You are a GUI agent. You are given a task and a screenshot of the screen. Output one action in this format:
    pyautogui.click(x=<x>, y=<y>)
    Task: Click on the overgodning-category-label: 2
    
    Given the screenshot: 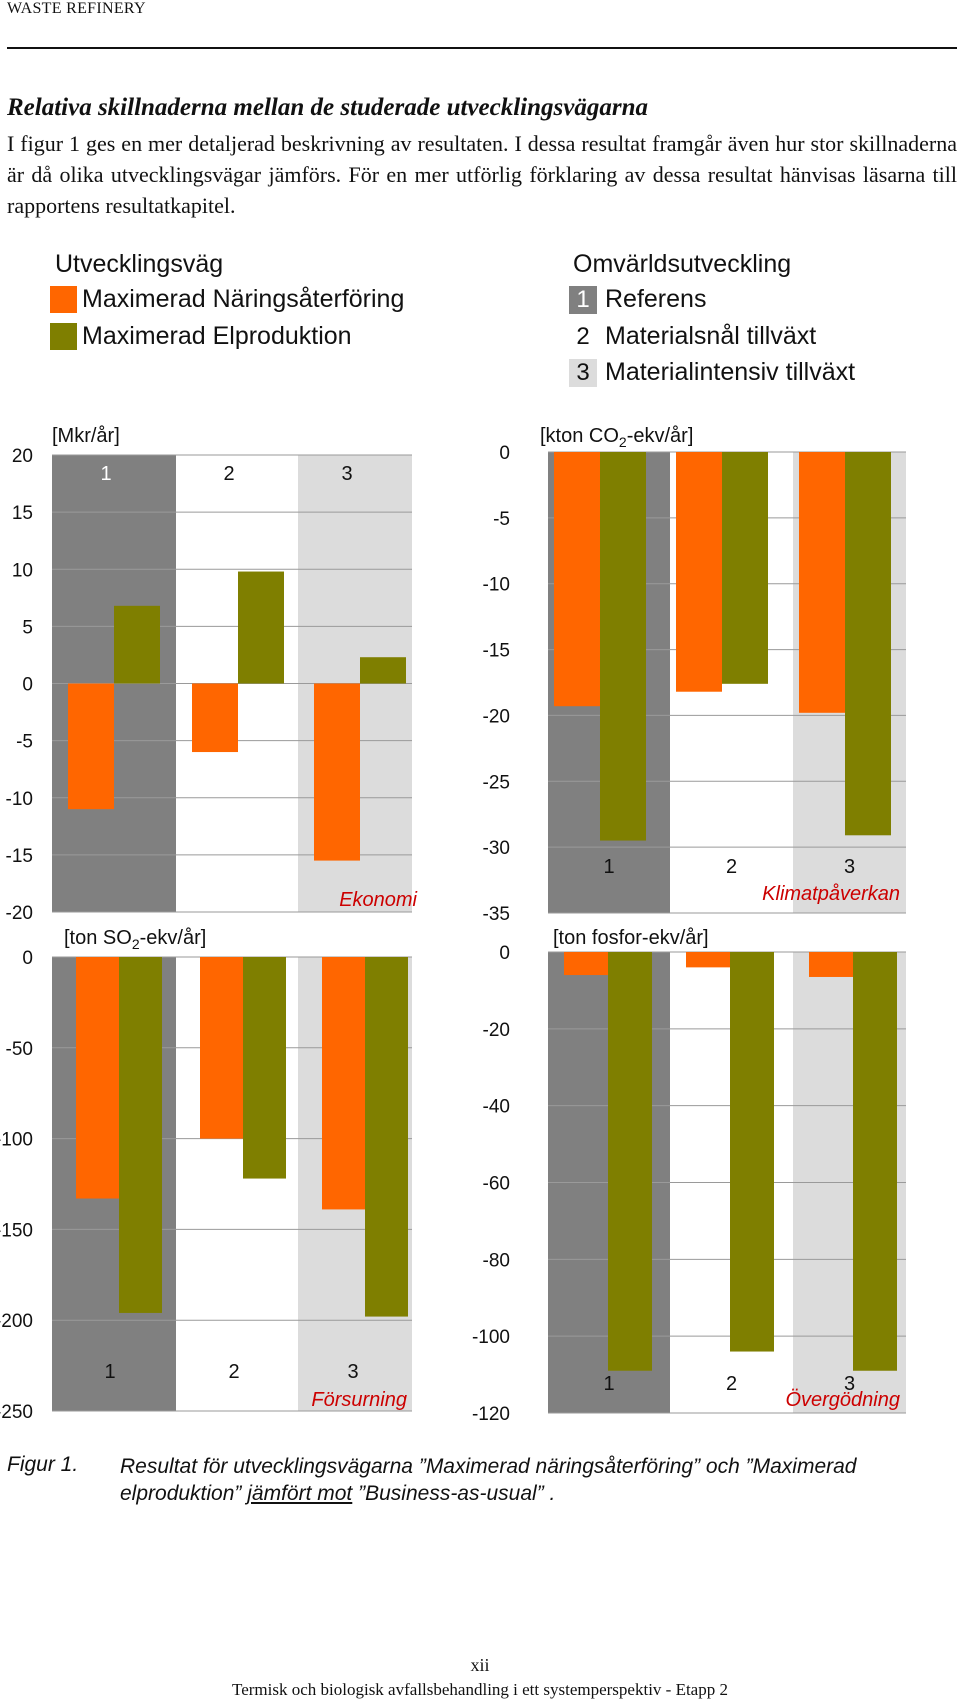 What is the action you would take?
    pyautogui.click(x=731, y=1384)
    